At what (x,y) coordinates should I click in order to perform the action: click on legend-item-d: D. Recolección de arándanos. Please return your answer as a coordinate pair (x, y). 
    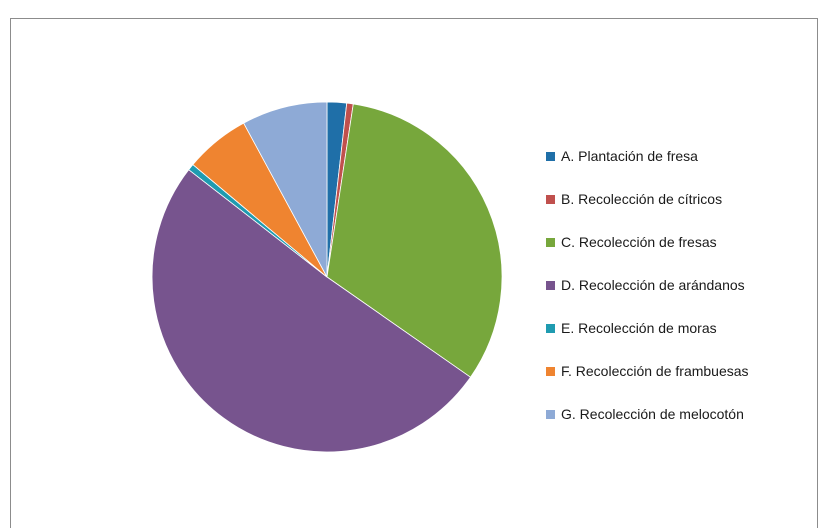
    Looking at the image, I should click on (647, 285).